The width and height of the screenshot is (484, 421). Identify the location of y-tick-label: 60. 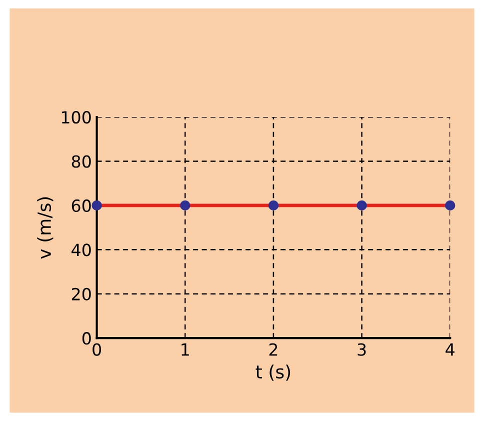
(81, 205).